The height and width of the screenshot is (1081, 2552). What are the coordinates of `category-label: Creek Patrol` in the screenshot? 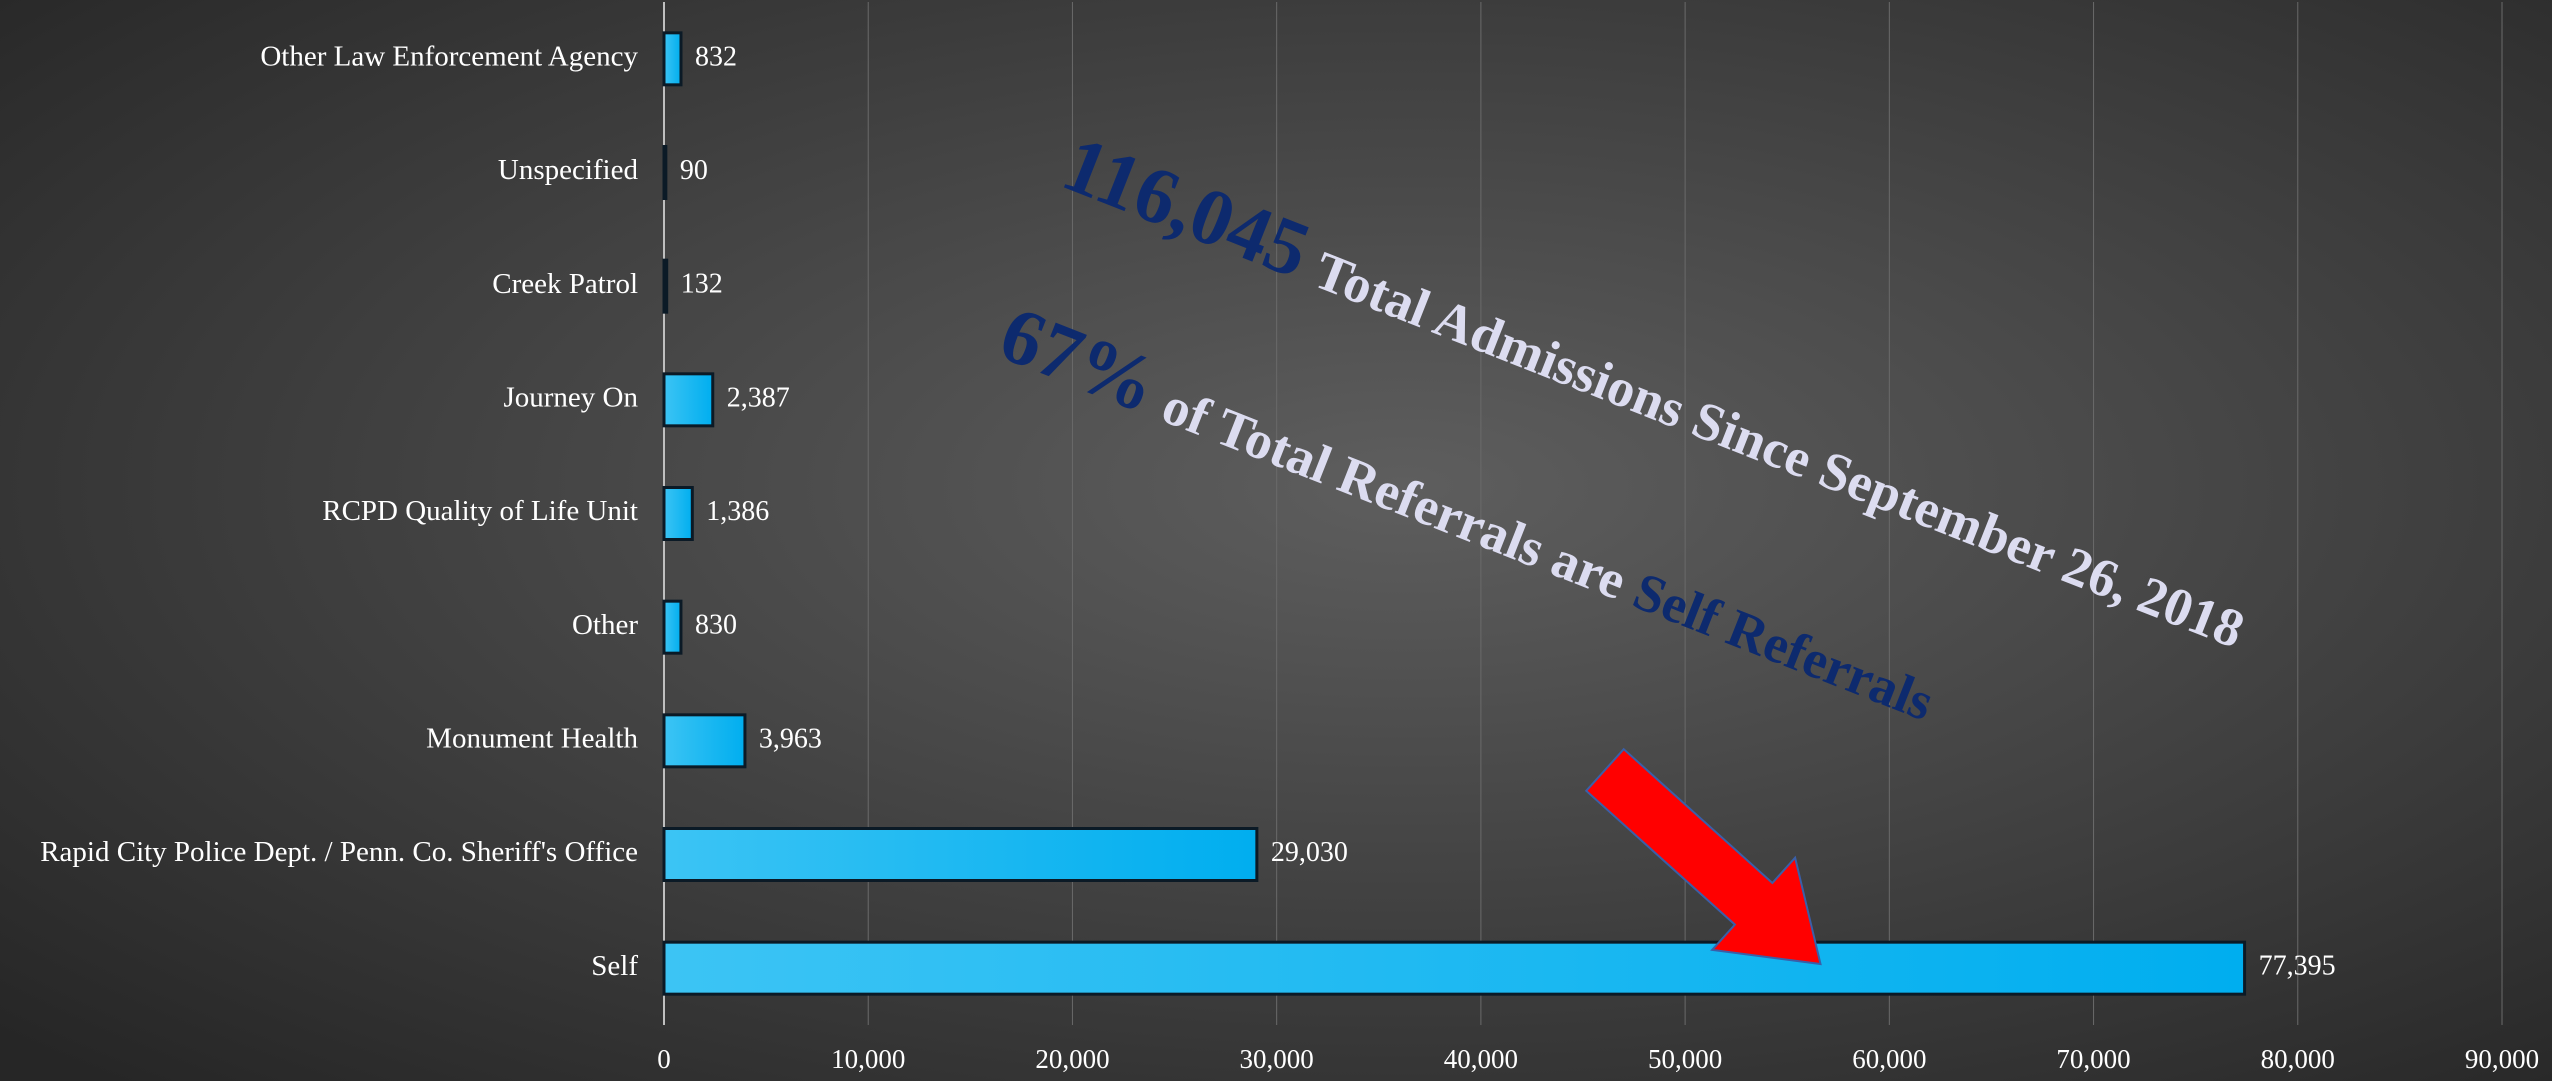 It's located at (565, 284).